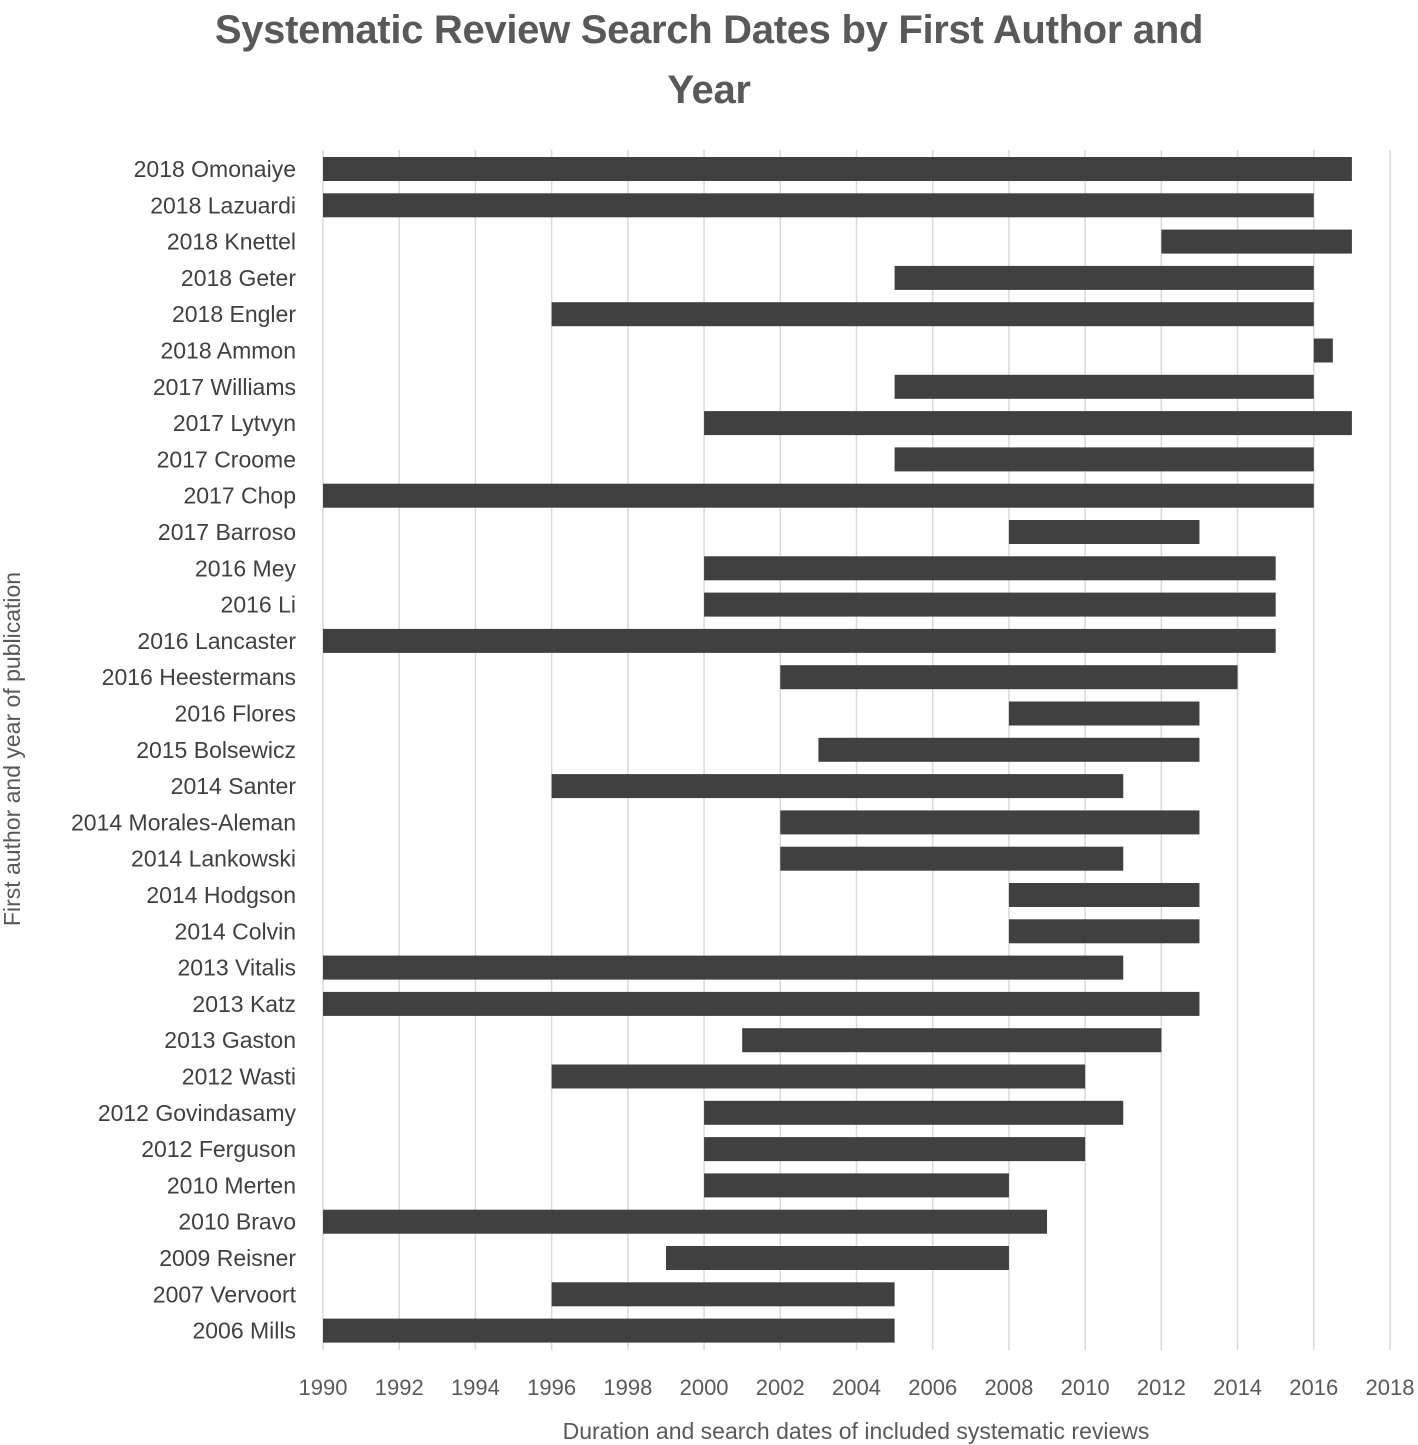 The image size is (1418, 1445). Describe the element at coordinates (235, 931) in the screenshot. I see `category-label: 2014 Colvin` at that location.